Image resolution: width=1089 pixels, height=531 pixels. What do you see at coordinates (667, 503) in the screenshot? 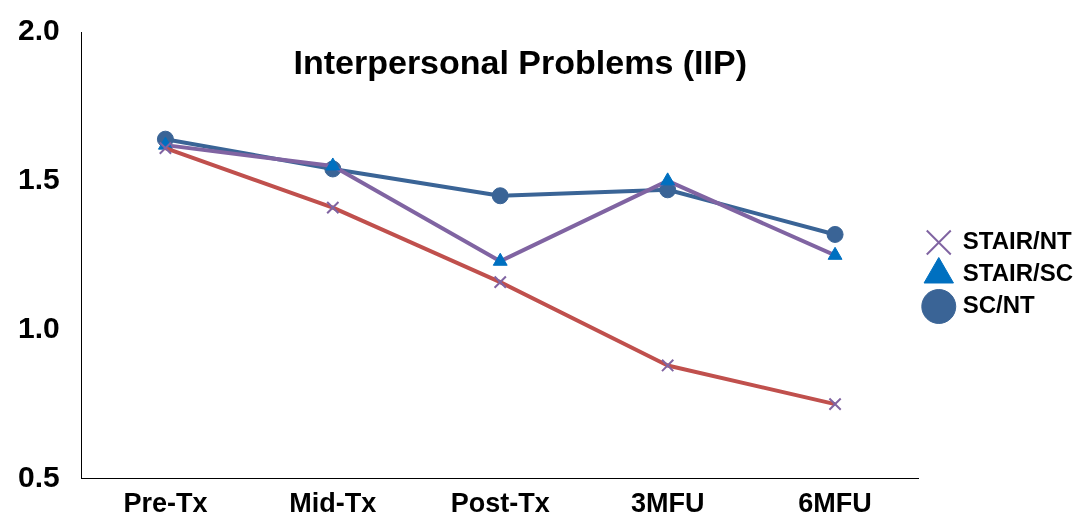
I see `x-tick-label: 3MFU` at bounding box center [667, 503].